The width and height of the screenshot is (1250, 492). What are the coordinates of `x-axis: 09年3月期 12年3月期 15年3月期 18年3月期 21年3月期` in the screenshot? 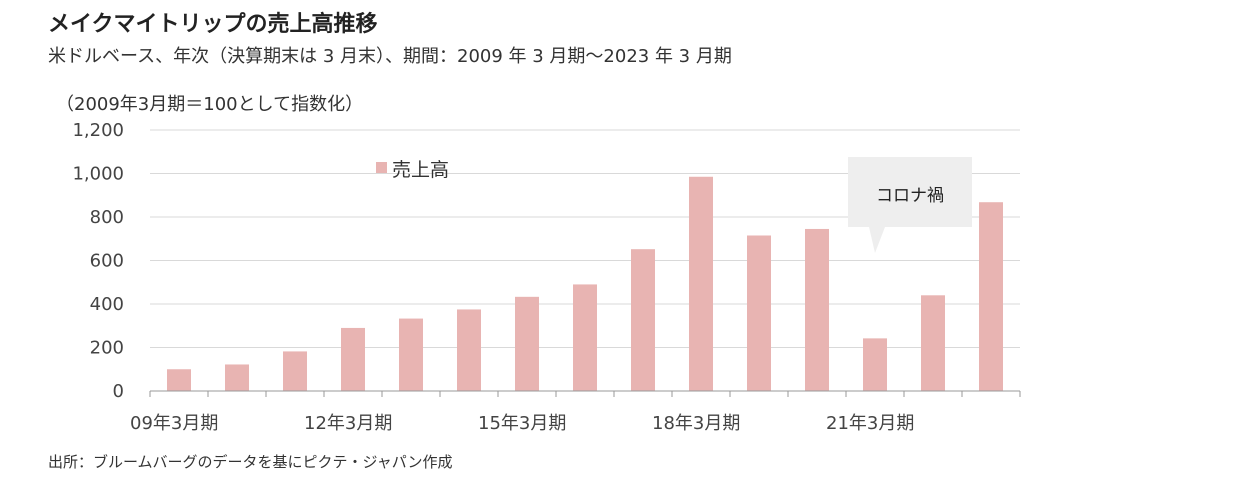 It's located at (575, 412).